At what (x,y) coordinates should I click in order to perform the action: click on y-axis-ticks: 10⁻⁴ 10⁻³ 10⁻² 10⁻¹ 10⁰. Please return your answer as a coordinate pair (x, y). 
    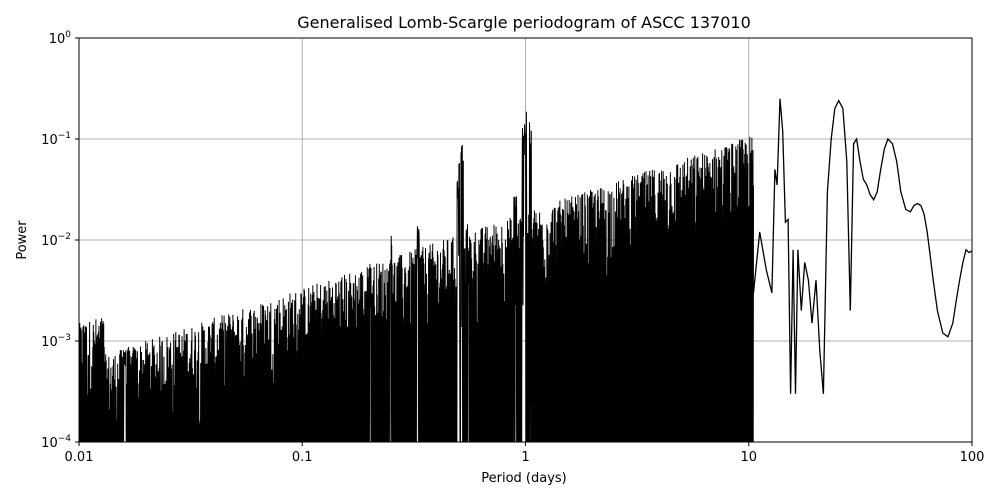
    Looking at the image, I should click on (60, 240).